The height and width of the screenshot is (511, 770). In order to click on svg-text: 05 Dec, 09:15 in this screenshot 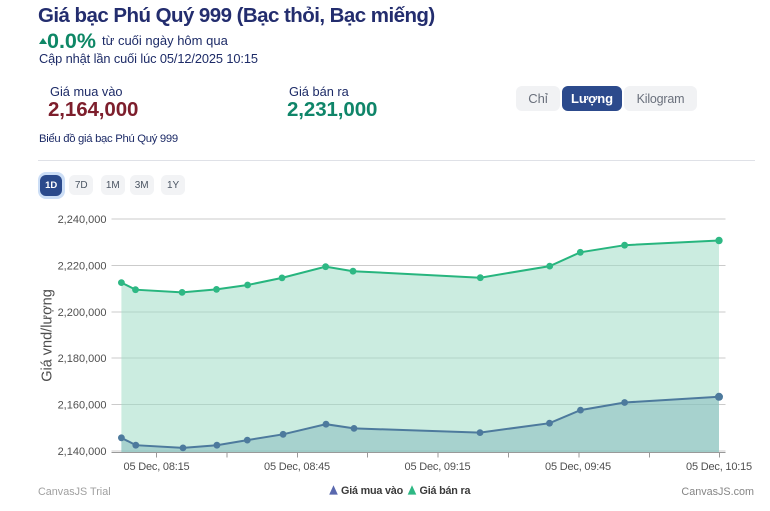, I will do `click(438, 467)`.